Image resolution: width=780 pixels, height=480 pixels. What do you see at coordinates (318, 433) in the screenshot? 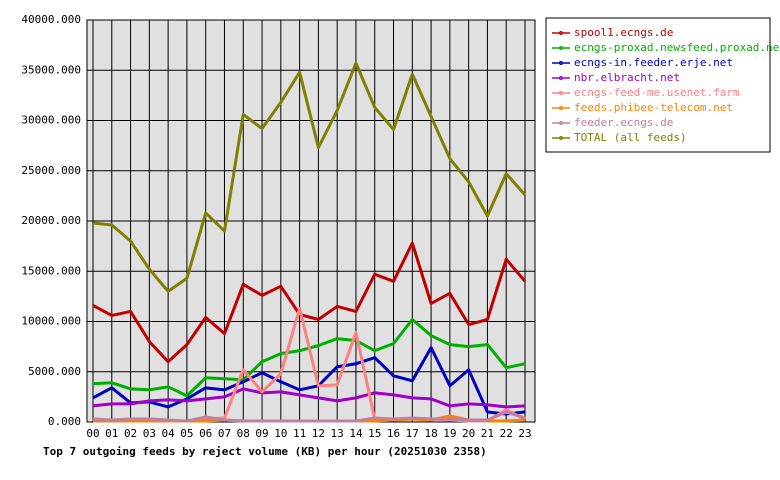
I see `x-tick-label: 12` at bounding box center [318, 433].